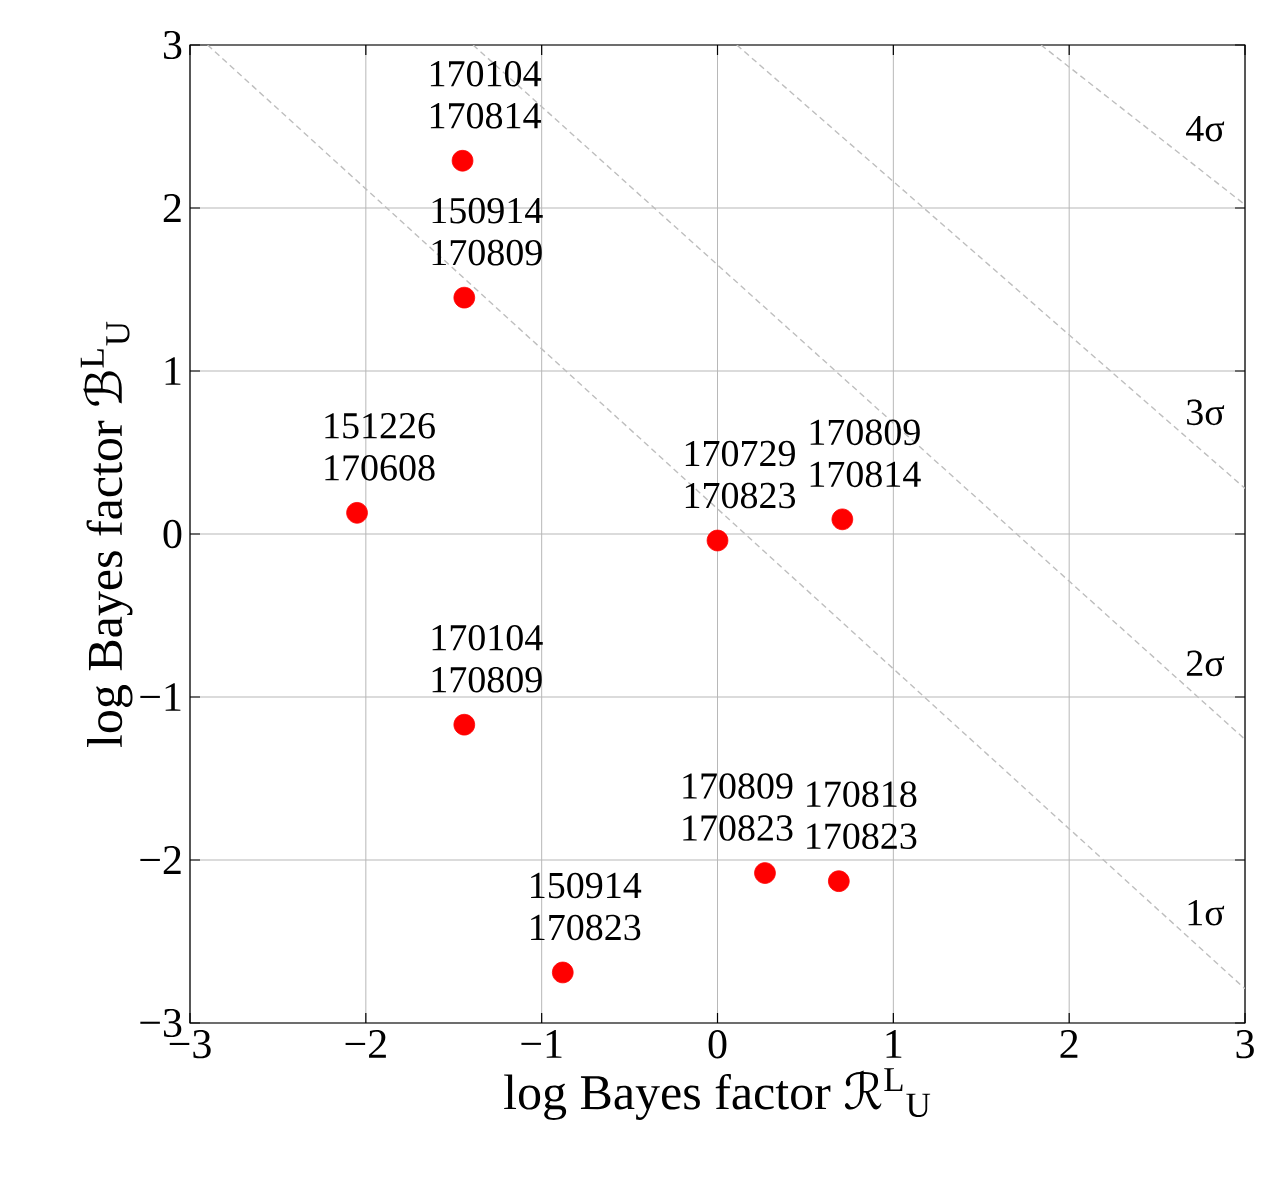  What do you see at coordinates (894, 1044) in the screenshot?
I see `x-tick-label: 1` at bounding box center [894, 1044].